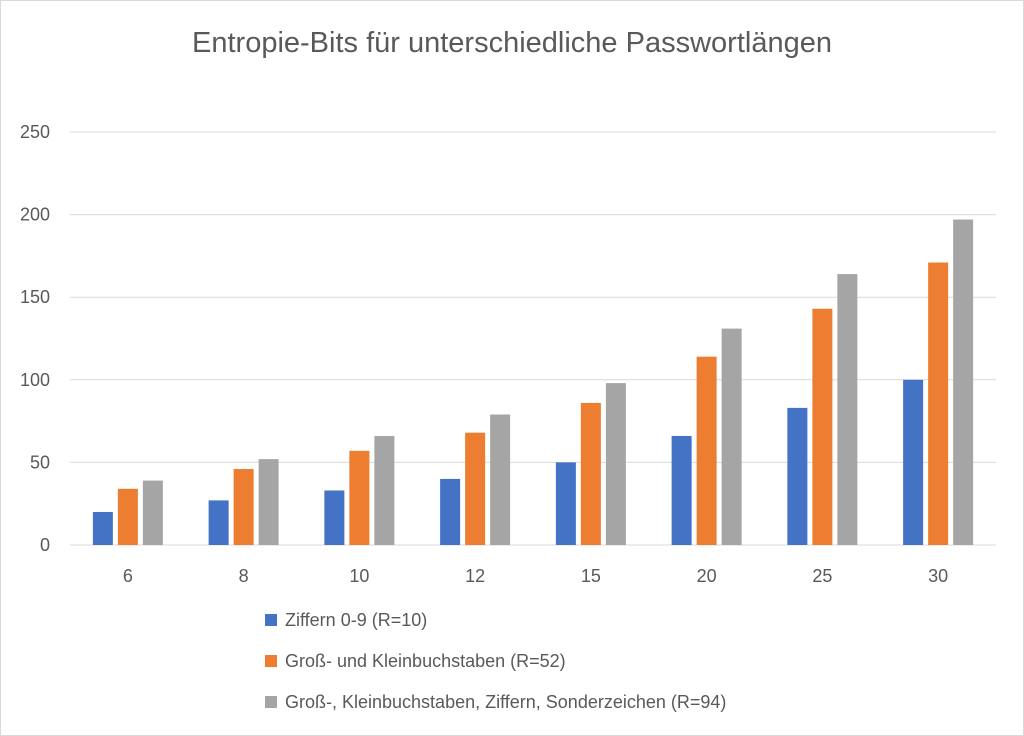  What do you see at coordinates (615, 464) in the screenshot?
I see `bar-series2-cat4` at bounding box center [615, 464].